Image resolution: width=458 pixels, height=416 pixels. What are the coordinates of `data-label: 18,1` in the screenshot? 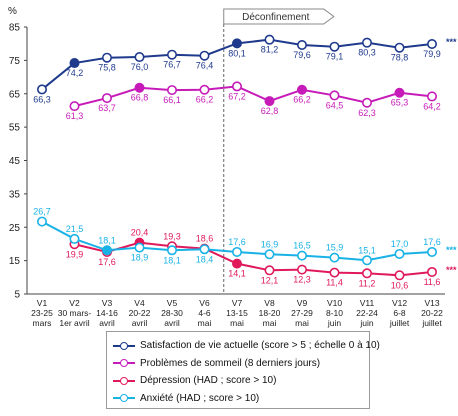 It's located at (107, 240).